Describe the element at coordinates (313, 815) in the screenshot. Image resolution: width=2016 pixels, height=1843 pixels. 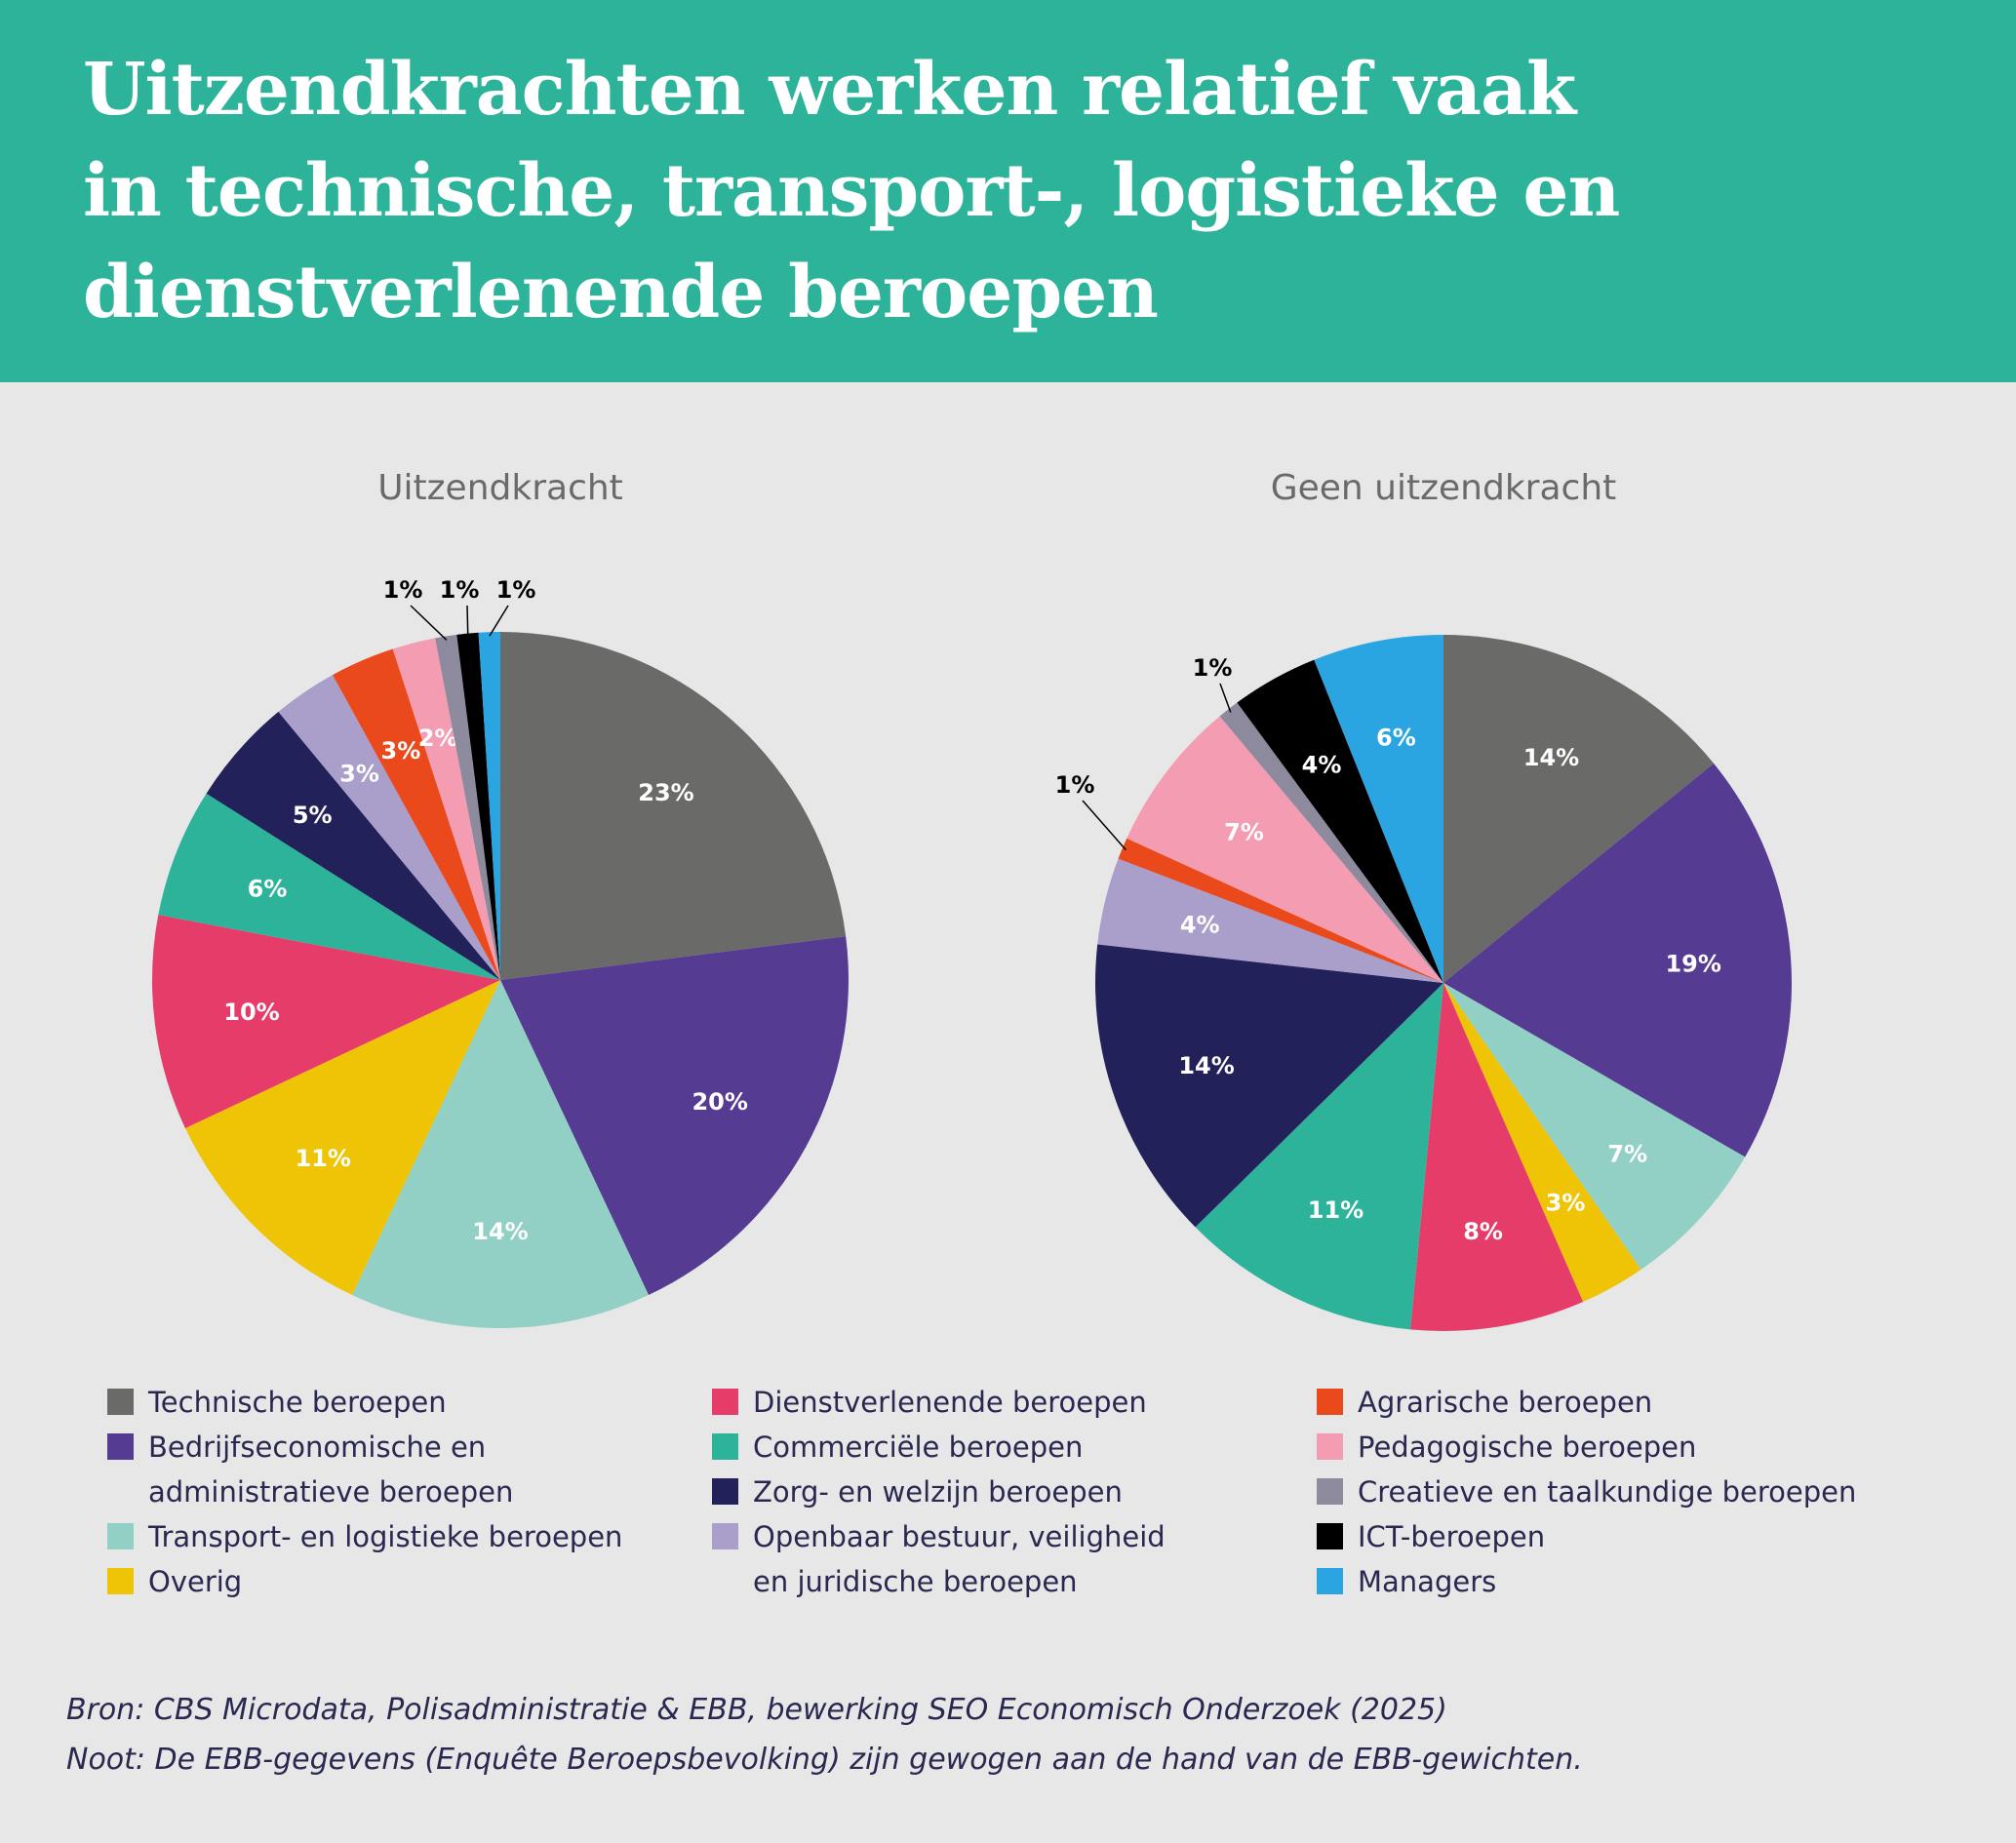
I see `slice-label: 5%` at that location.